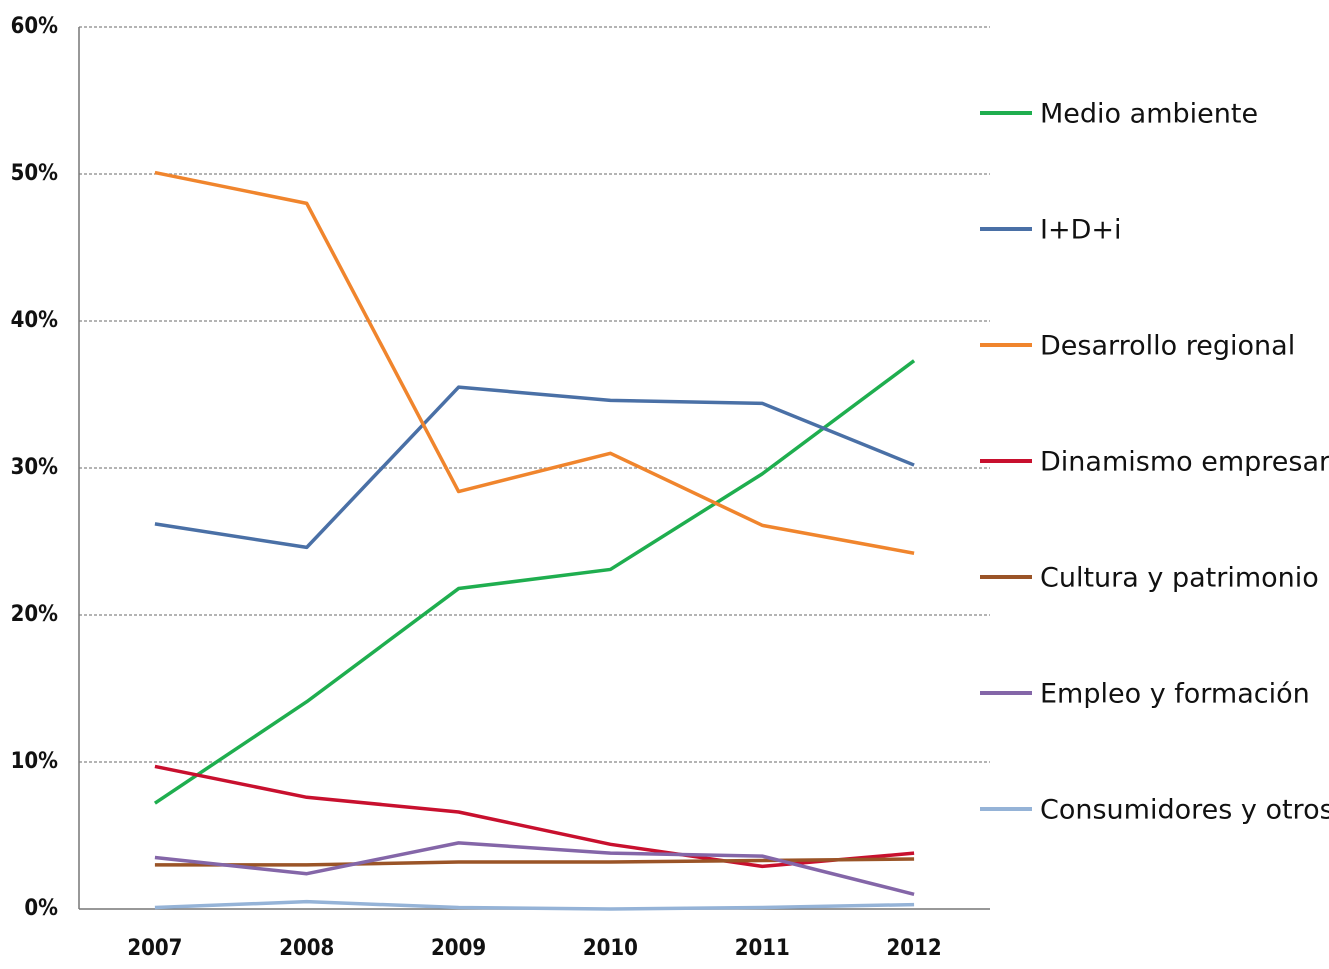 This screenshot has height=969, width=1329. I want to click on y-tick-label: 40%, so click(35, 320).